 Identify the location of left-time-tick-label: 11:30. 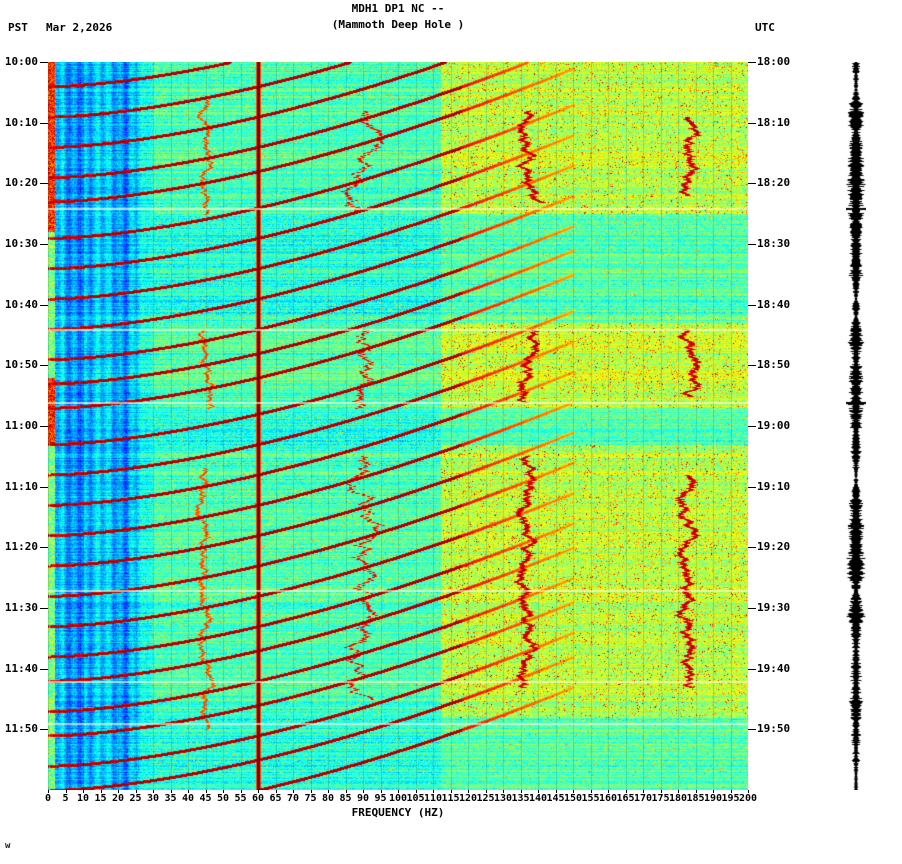
(21, 607).